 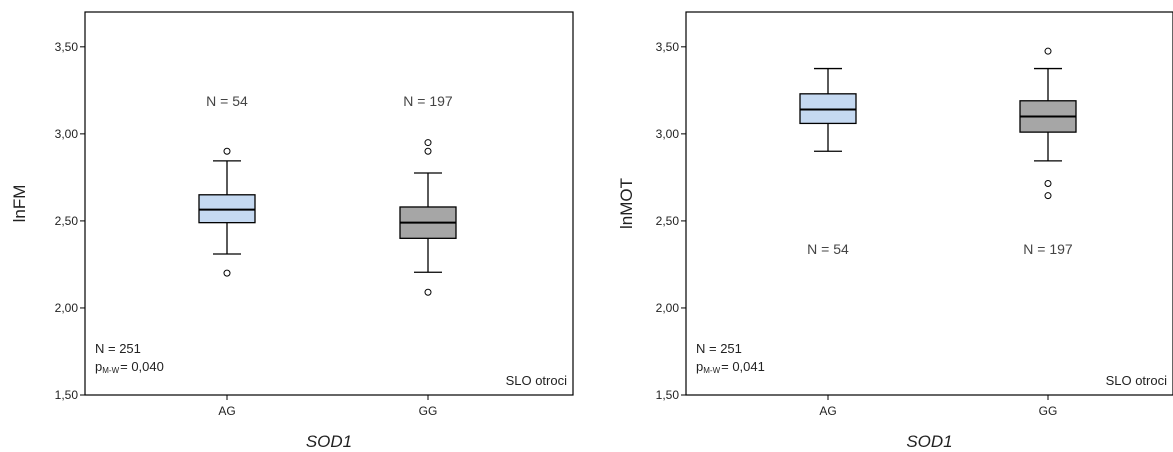 I want to click on y-axis-title: lnFM, so click(x=19, y=204).